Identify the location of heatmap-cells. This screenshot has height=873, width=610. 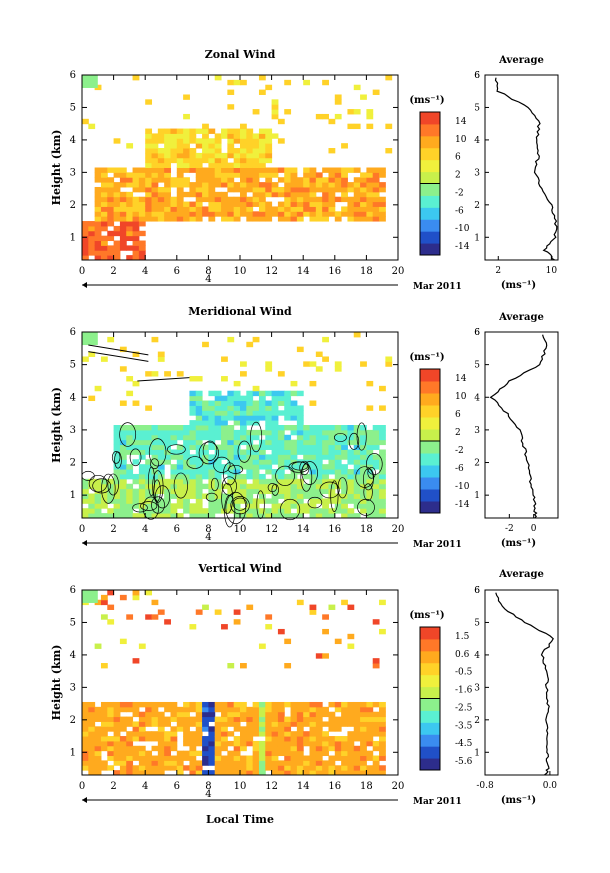
(237, 425).